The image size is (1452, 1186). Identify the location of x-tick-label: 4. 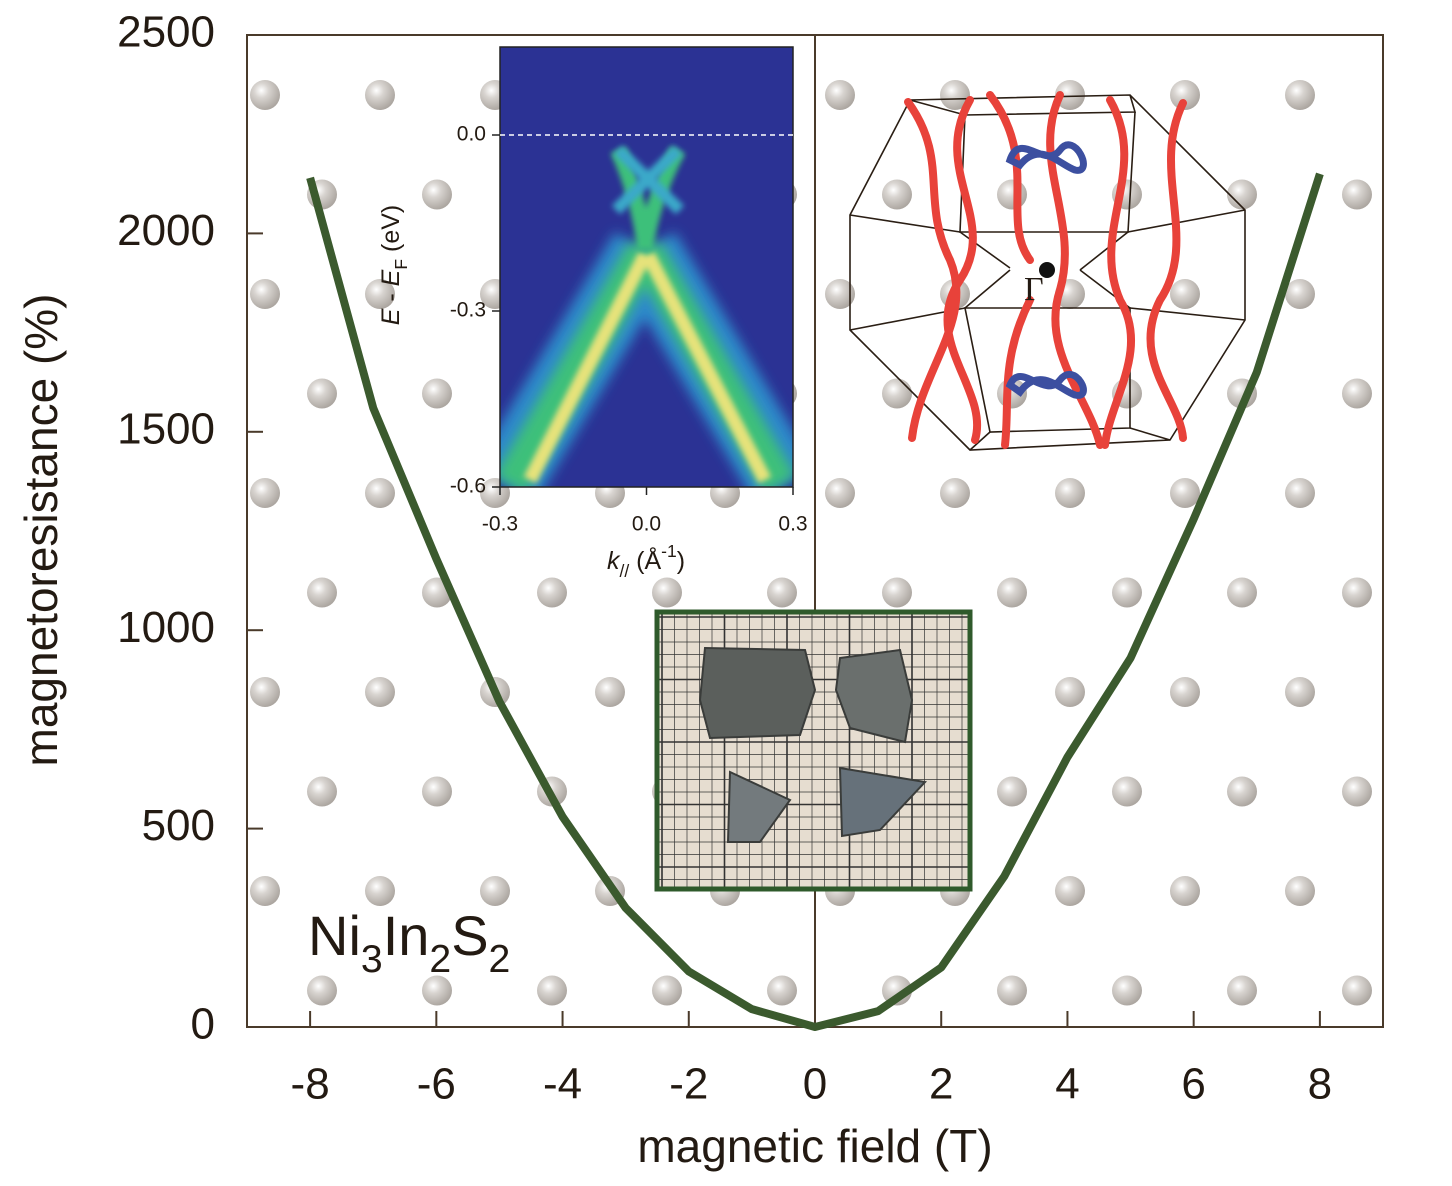
(1067, 1084).